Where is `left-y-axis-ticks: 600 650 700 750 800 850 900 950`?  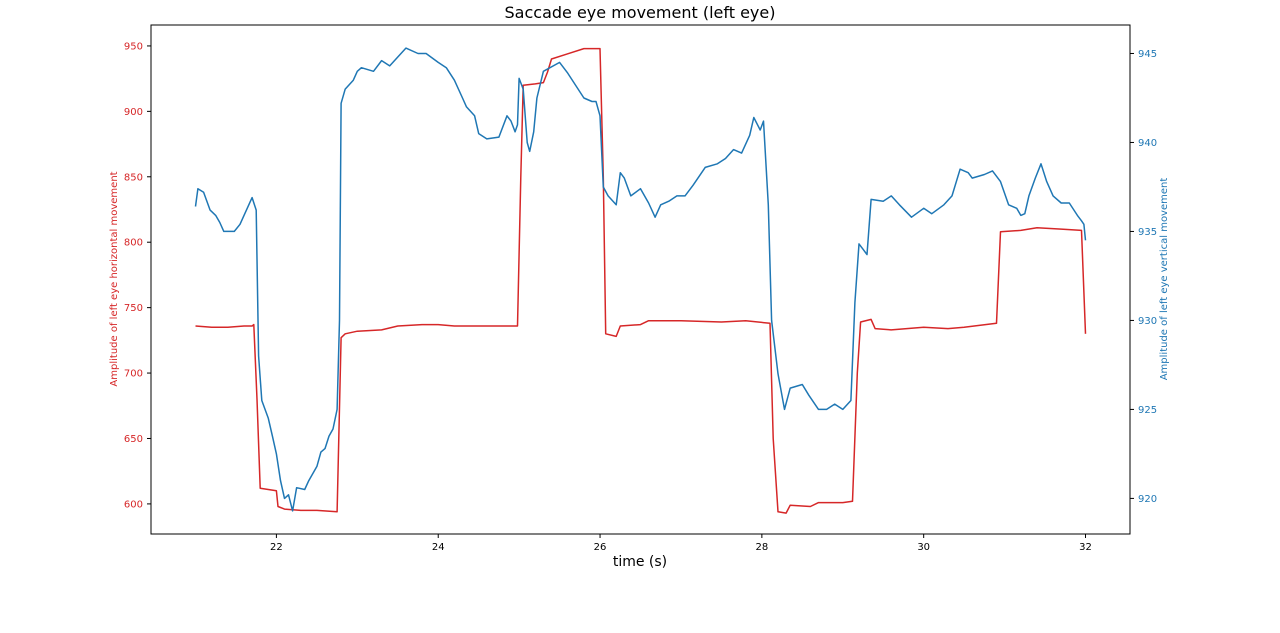
left-y-axis-ticks: 600 650 700 750 800 850 900 950 is located at coordinates (137, 275).